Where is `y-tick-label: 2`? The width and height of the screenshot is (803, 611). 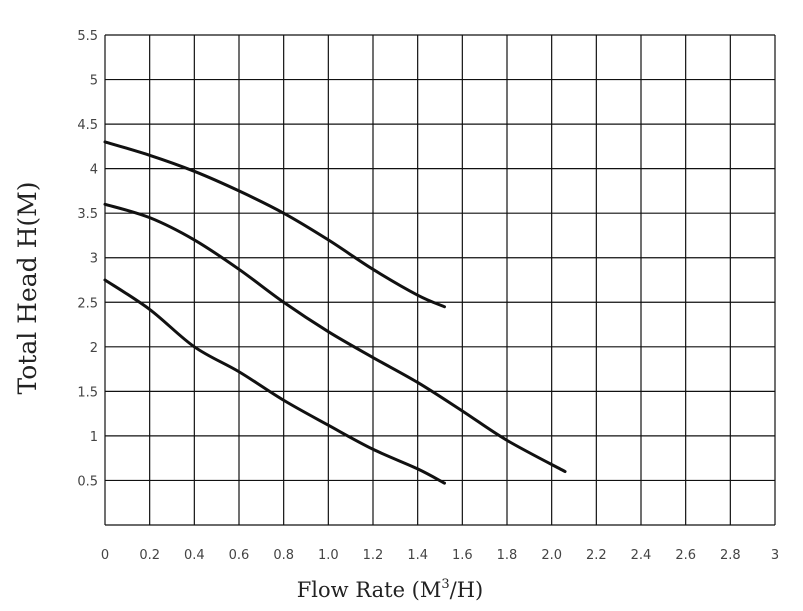 y-tick-label: 2 is located at coordinates (94, 348).